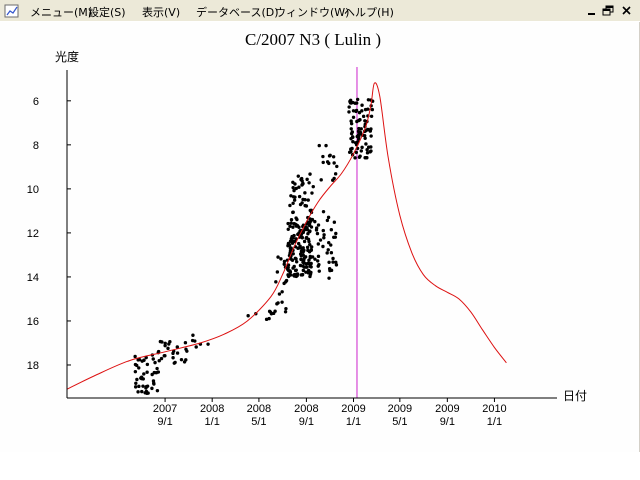 The height and width of the screenshot is (480, 640). What do you see at coordinates (313, 39) in the screenshot?
I see `chart-title: C/2007 N3 ( Lulin )` at bounding box center [313, 39].